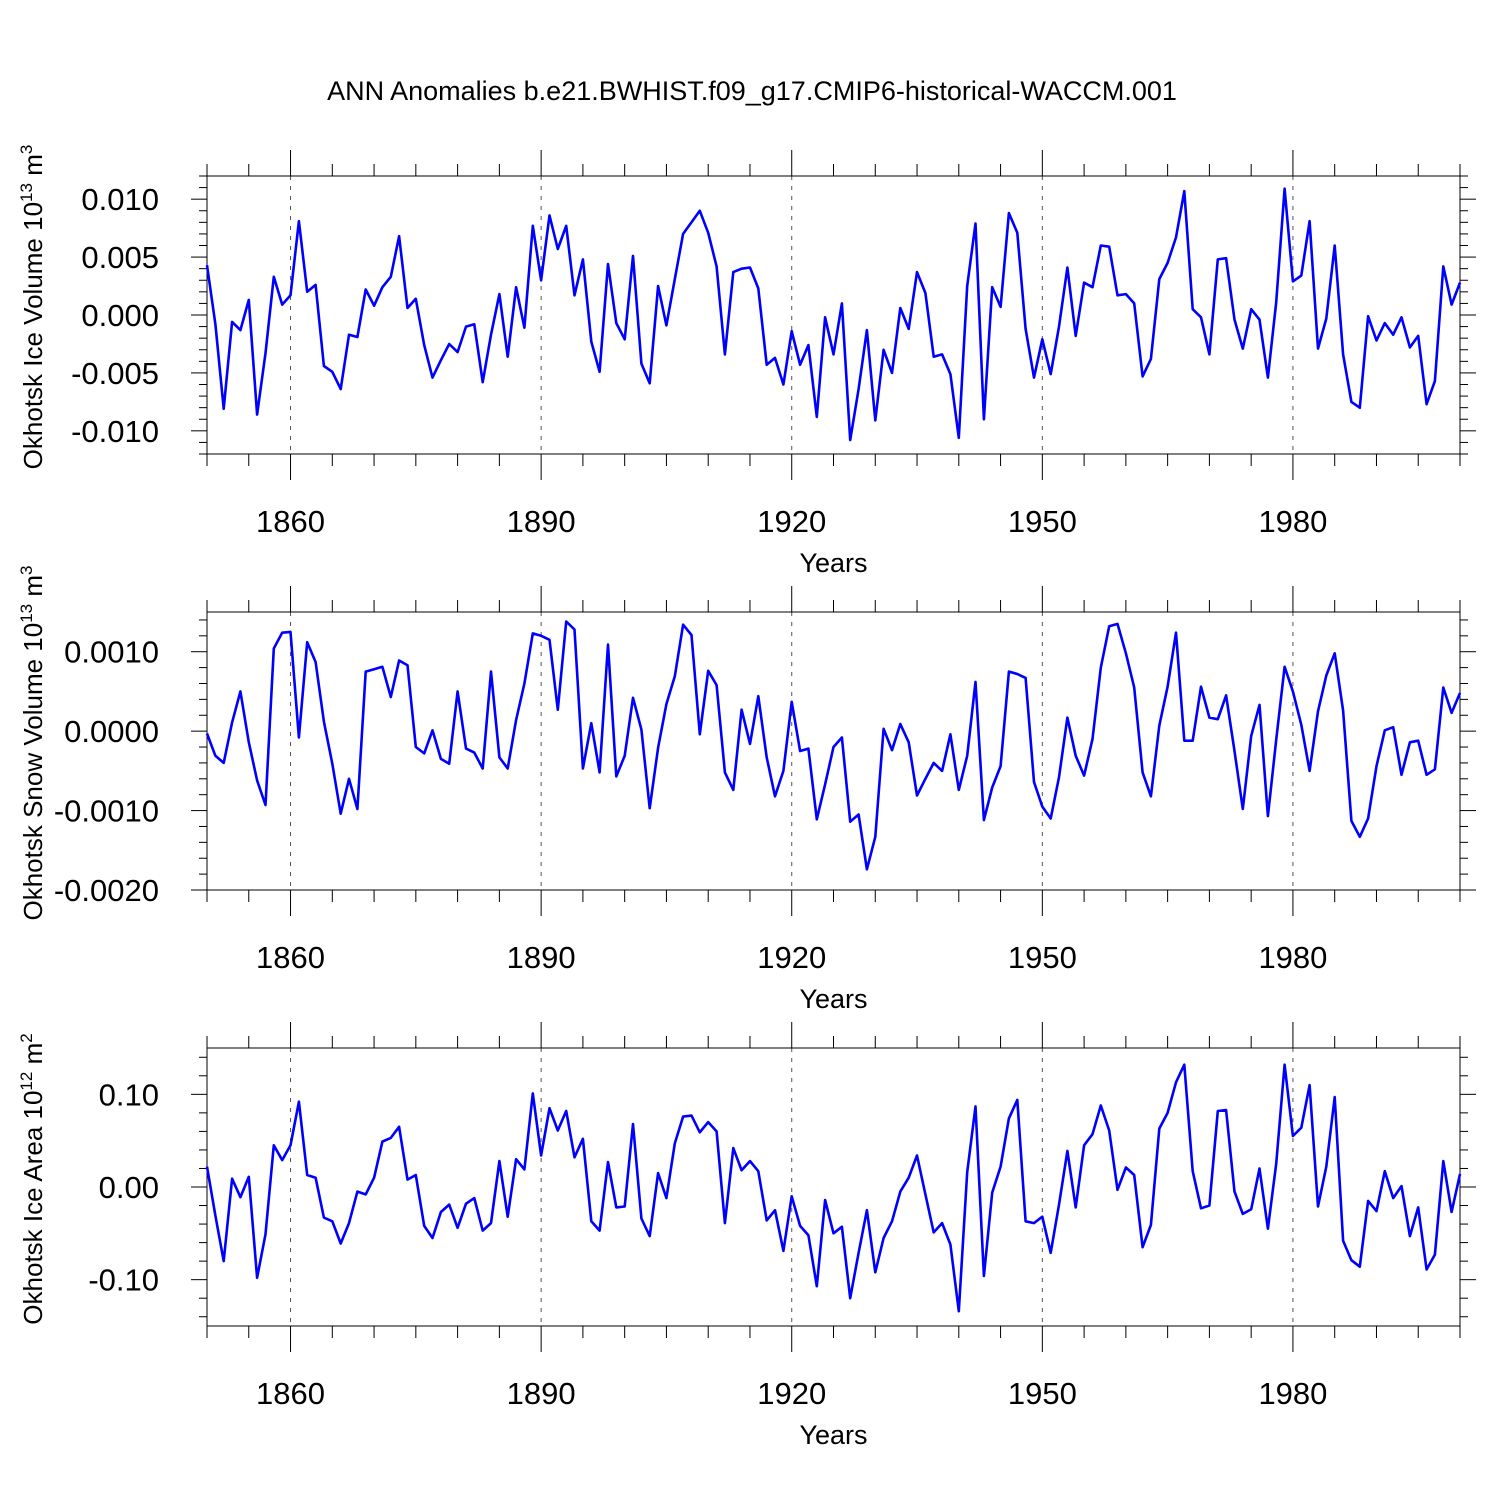  What do you see at coordinates (120, 199) in the screenshot?
I see `y-tick-label: 0.010` at bounding box center [120, 199].